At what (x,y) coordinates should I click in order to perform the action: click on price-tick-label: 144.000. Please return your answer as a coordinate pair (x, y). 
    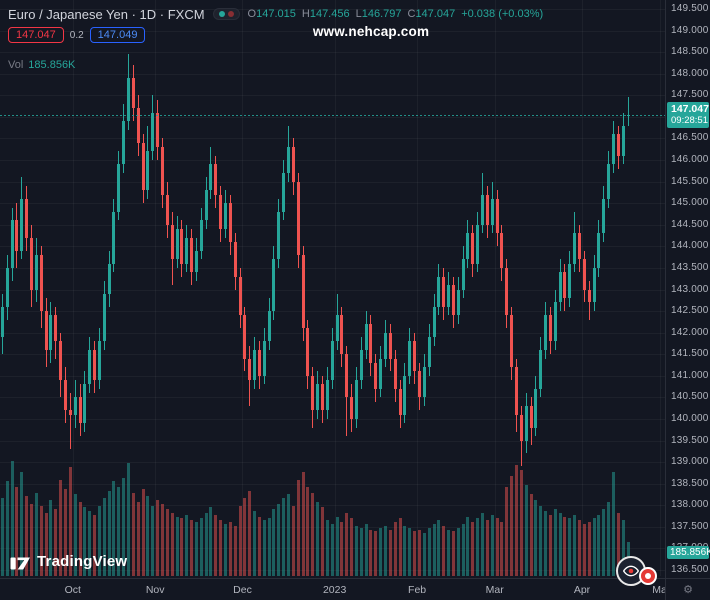
    Looking at the image, I should click on (690, 246).